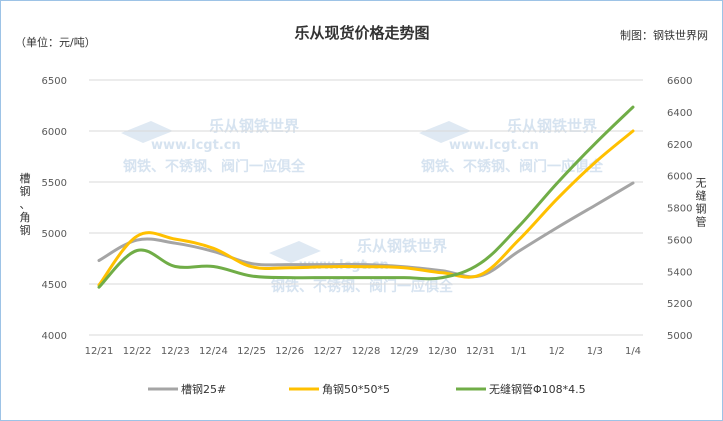 Image resolution: width=723 pixels, height=421 pixels. I want to click on x-tick-label: 12/26, so click(289, 351).